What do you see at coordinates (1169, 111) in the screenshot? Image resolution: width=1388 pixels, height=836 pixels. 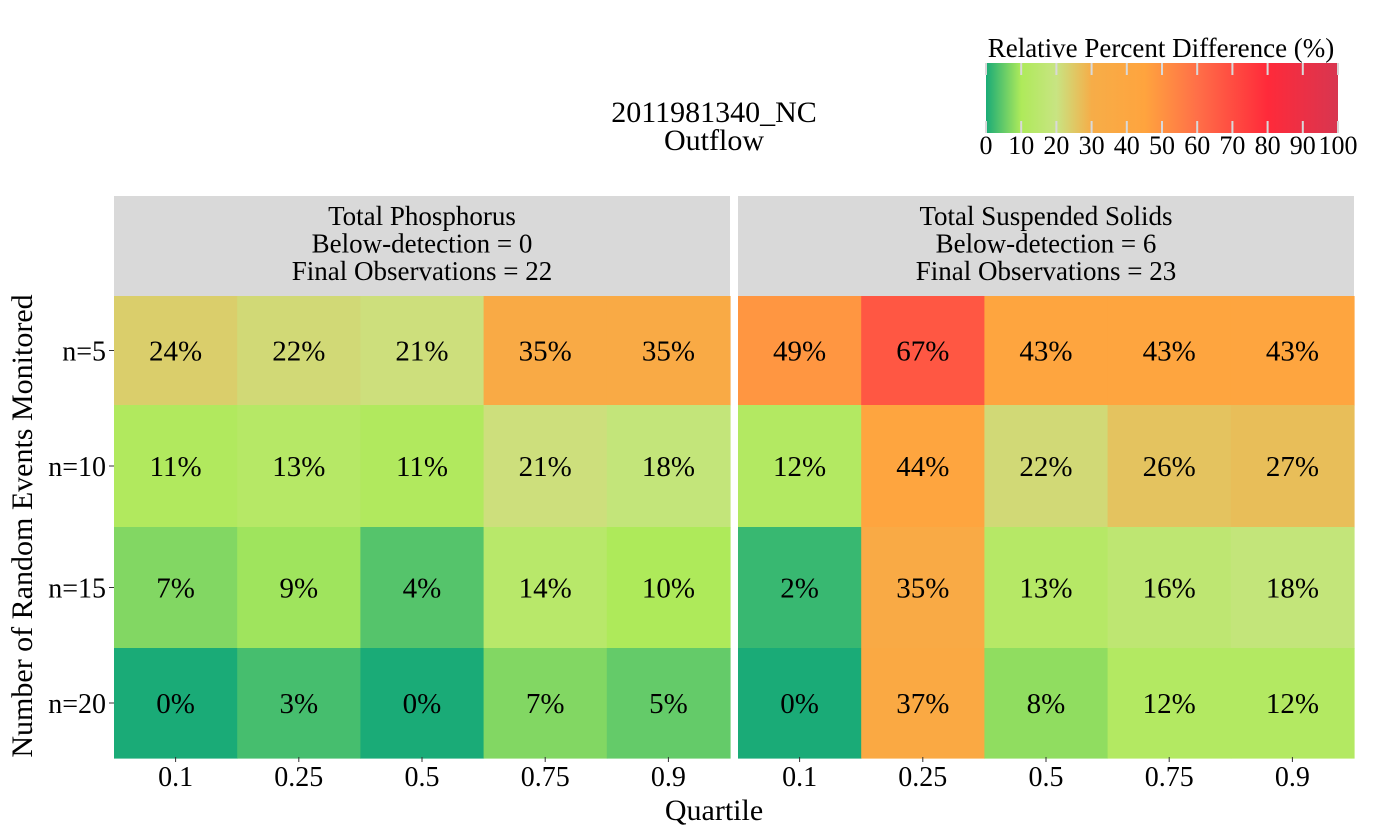 I see `legend-ticks: 0 10 20 30 40 50 60 70 80 90 100` at bounding box center [1169, 111].